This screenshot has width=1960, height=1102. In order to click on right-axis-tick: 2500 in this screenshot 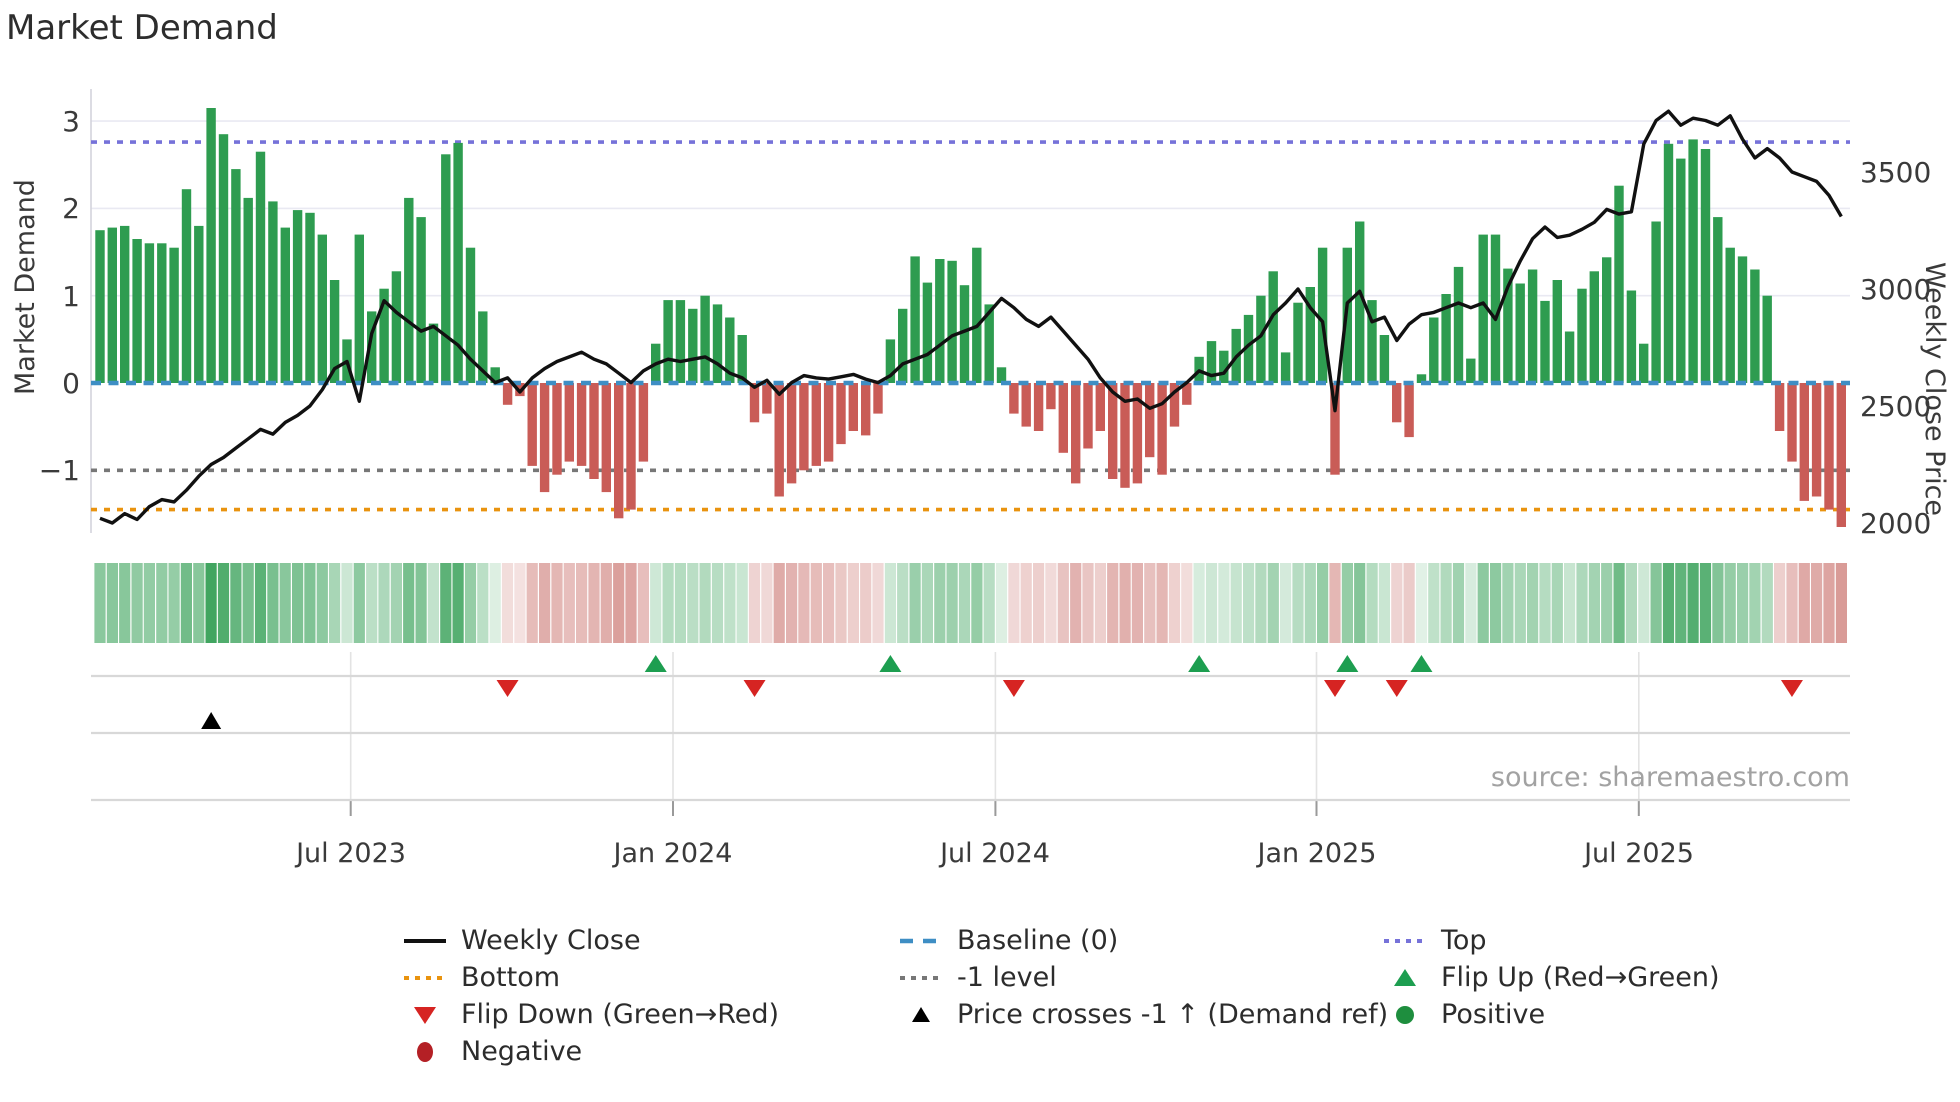, I will do `click(1896, 406)`.